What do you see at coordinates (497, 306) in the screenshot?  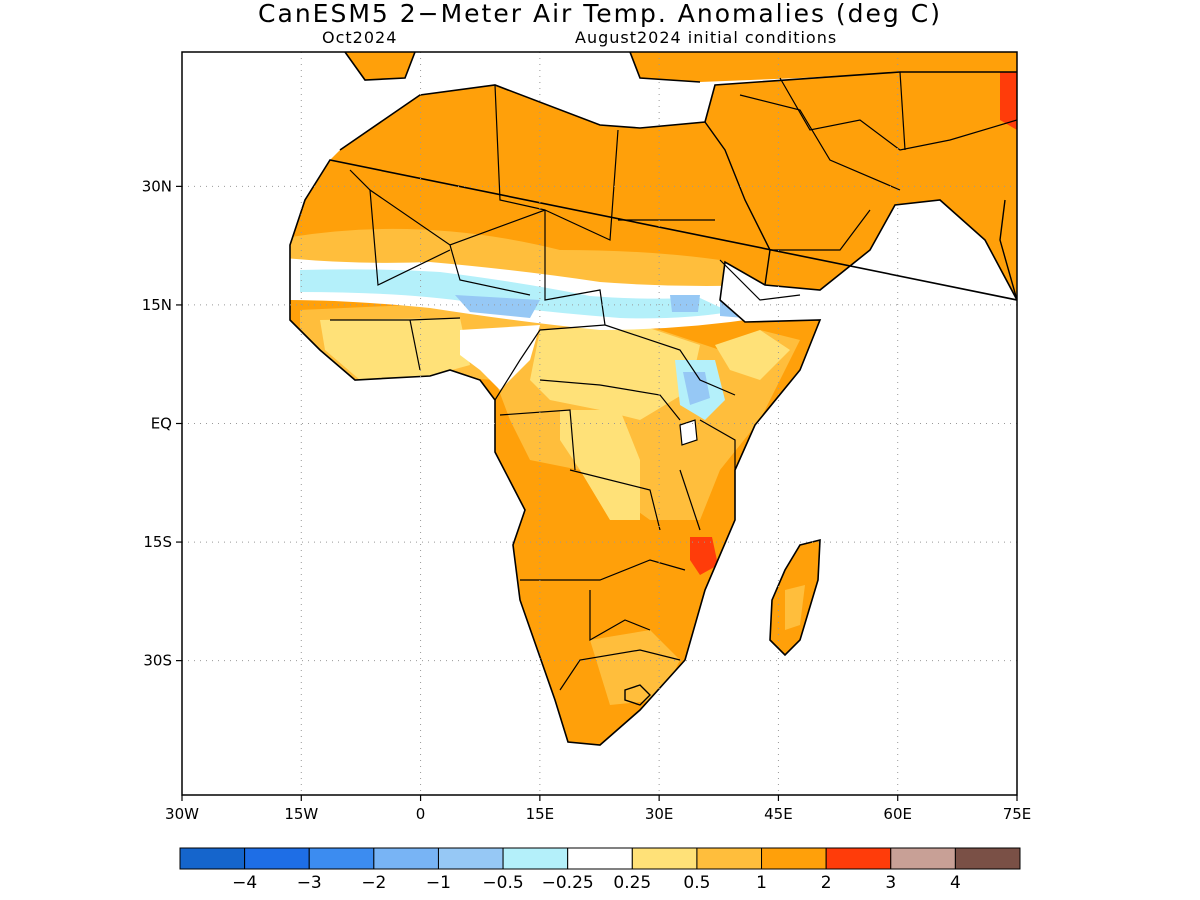 I see `sahel-cooler` at bounding box center [497, 306].